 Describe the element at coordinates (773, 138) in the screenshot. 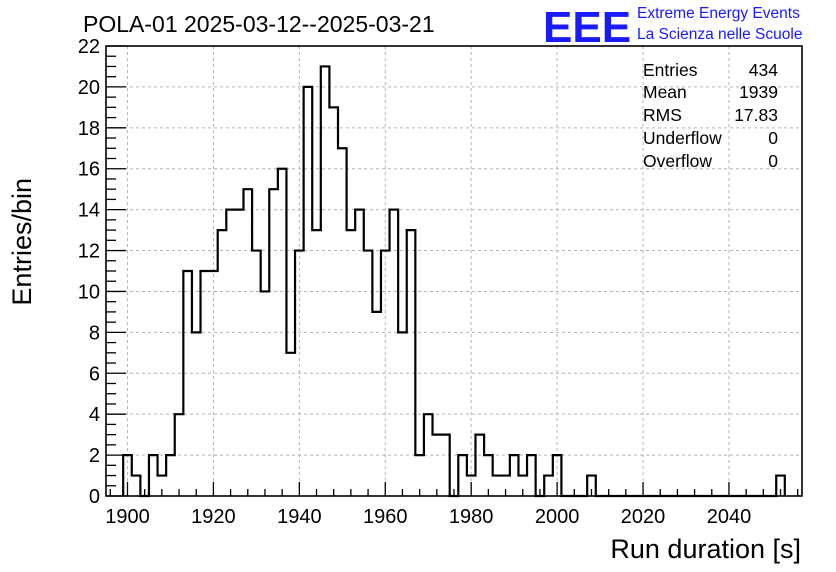

I see `stats-underflow-value: 0` at that location.